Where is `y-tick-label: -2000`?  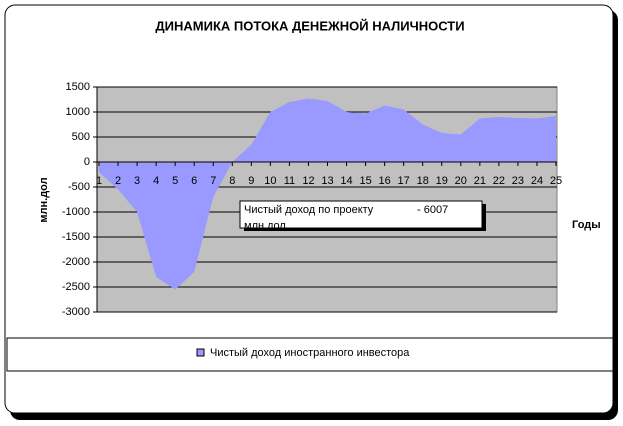 y-tick-label: -2000 is located at coordinates (76, 262).